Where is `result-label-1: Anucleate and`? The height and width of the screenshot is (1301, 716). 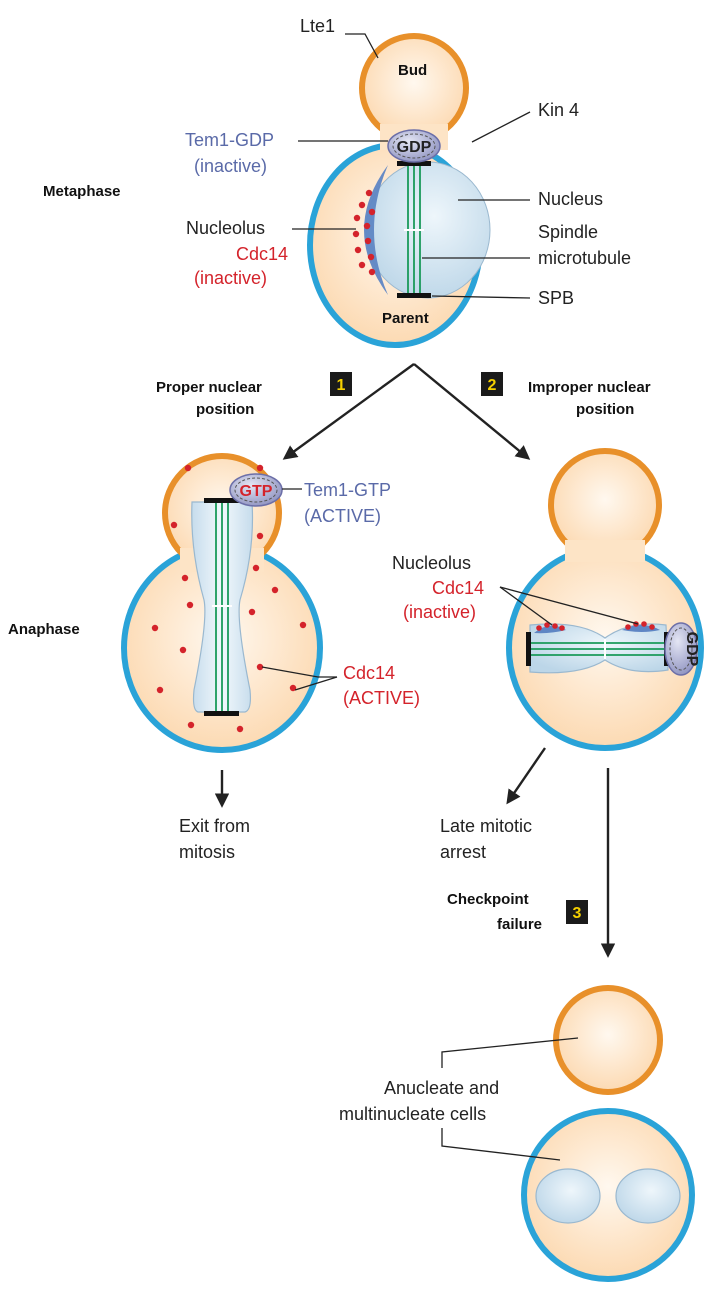
result-label-1: Anucleate and is located at coordinates (441, 1088).